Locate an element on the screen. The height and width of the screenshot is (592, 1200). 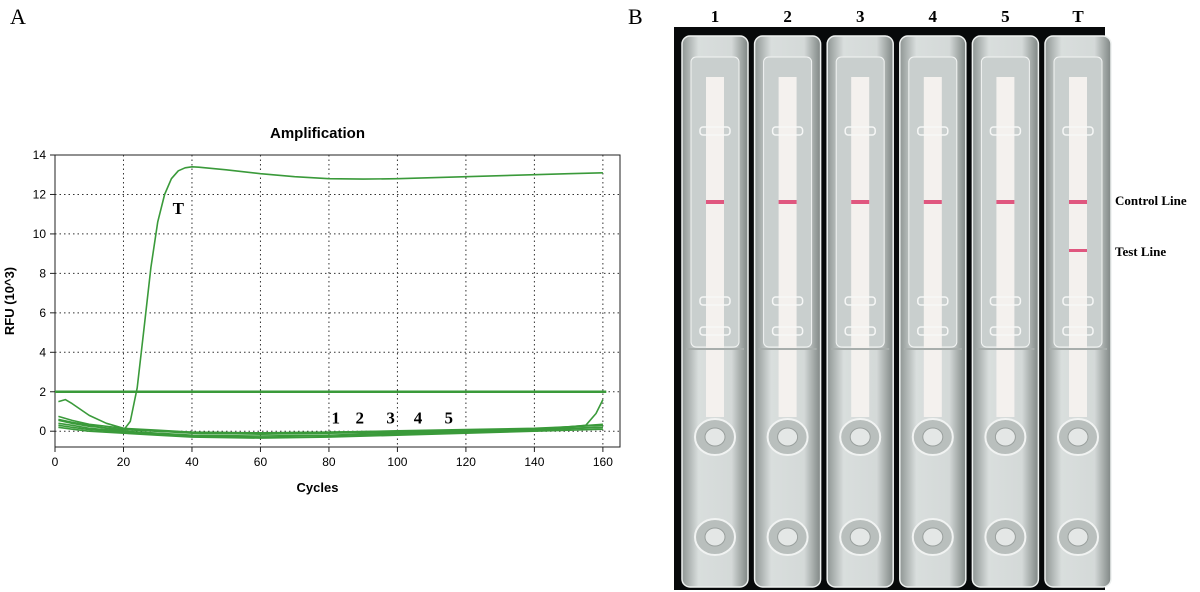
lane-label: 4 is located at coordinates (933, 16).